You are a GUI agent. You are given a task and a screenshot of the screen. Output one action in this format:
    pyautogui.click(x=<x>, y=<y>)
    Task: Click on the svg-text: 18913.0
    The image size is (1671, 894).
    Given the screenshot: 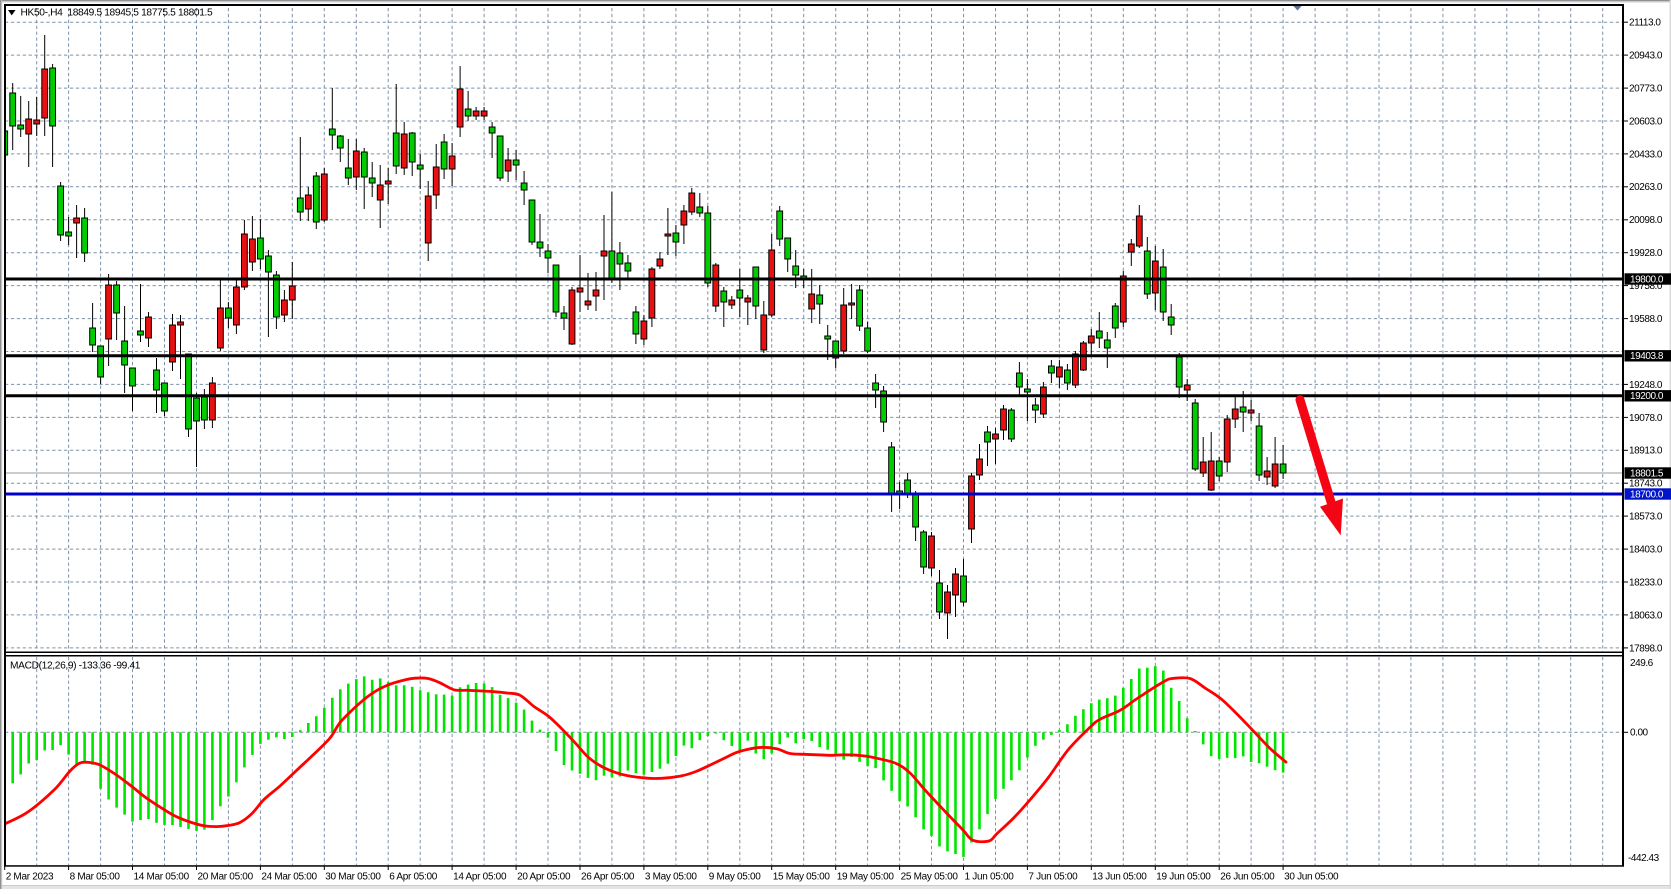 What is the action you would take?
    pyautogui.click(x=1646, y=451)
    